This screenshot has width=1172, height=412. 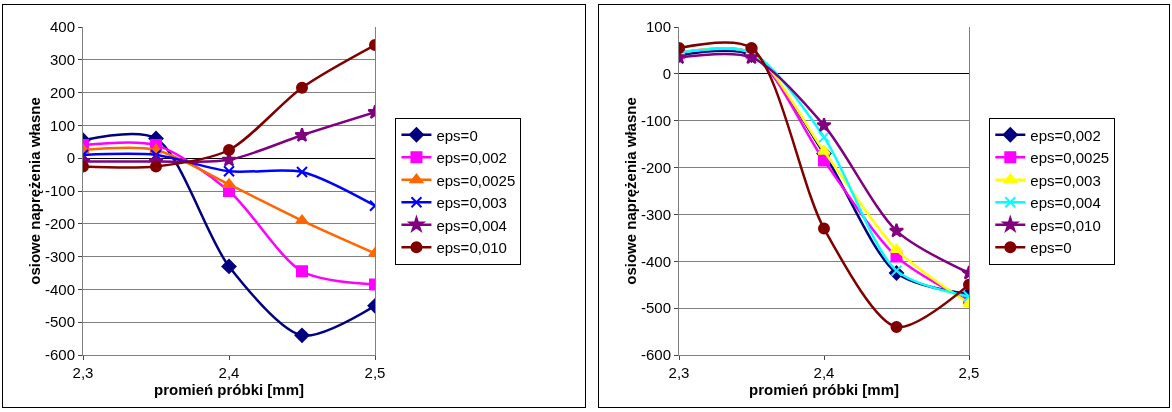 What do you see at coordinates (62, 27) in the screenshot?
I see `y-tick-label: 400` at bounding box center [62, 27].